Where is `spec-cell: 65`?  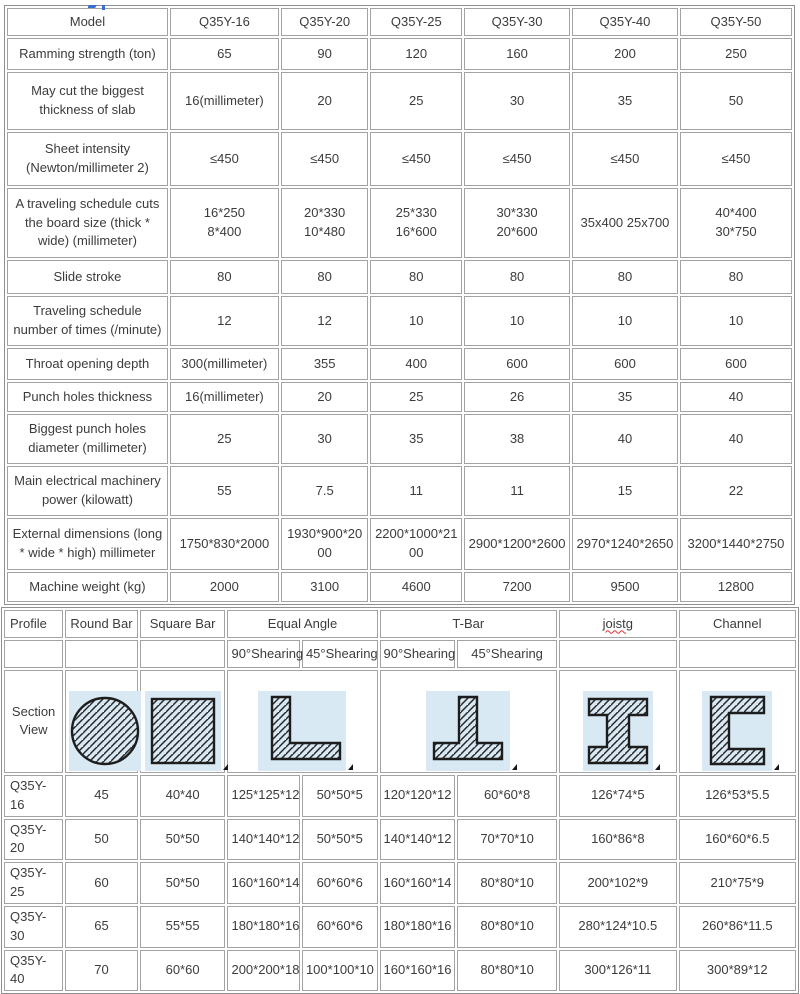 spec-cell: 65 is located at coordinates (224, 54).